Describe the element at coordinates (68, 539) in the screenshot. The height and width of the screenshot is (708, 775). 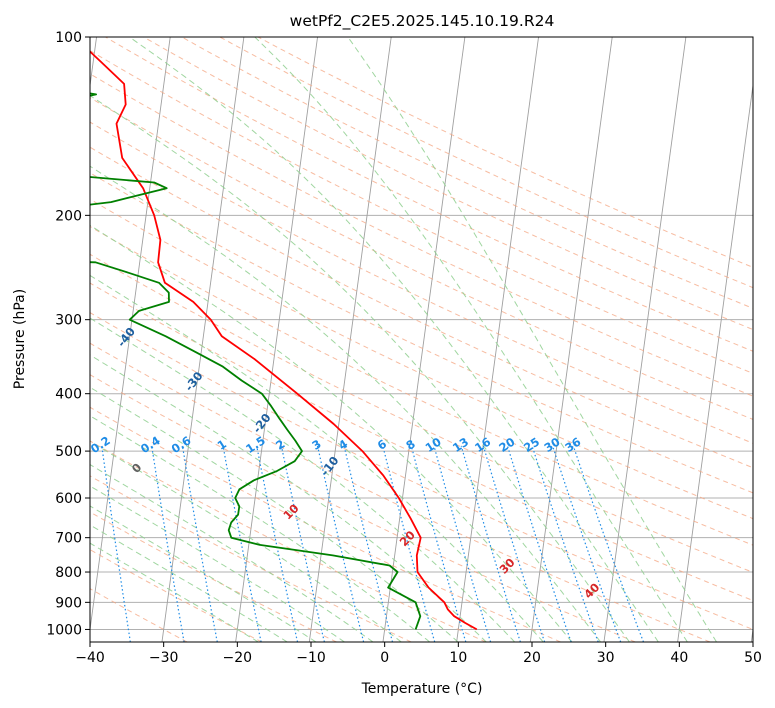
I see `y-tick-label: 700` at that location.